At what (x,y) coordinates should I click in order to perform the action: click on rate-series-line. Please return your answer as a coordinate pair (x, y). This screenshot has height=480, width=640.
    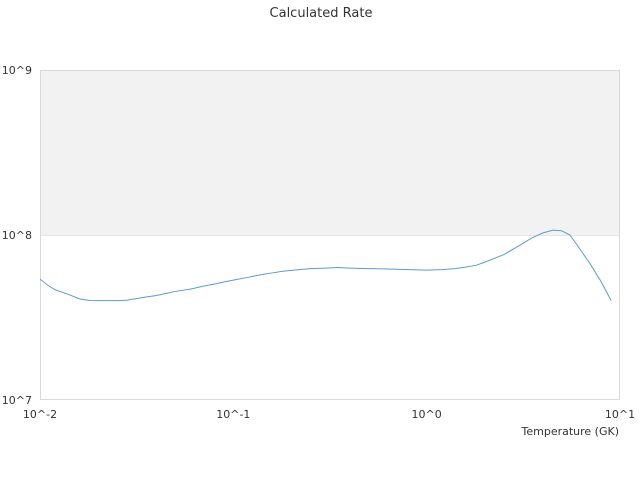
    Looking at the image, I should click on (325, 265).